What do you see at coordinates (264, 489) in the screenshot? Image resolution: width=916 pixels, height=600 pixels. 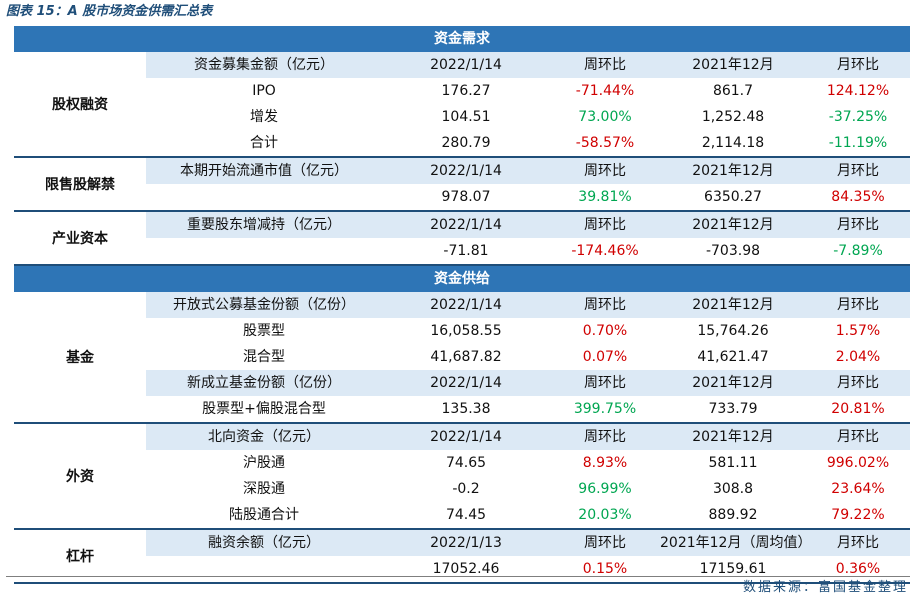 I see `table-cell: 深股通` at bounding box center [264, 489].